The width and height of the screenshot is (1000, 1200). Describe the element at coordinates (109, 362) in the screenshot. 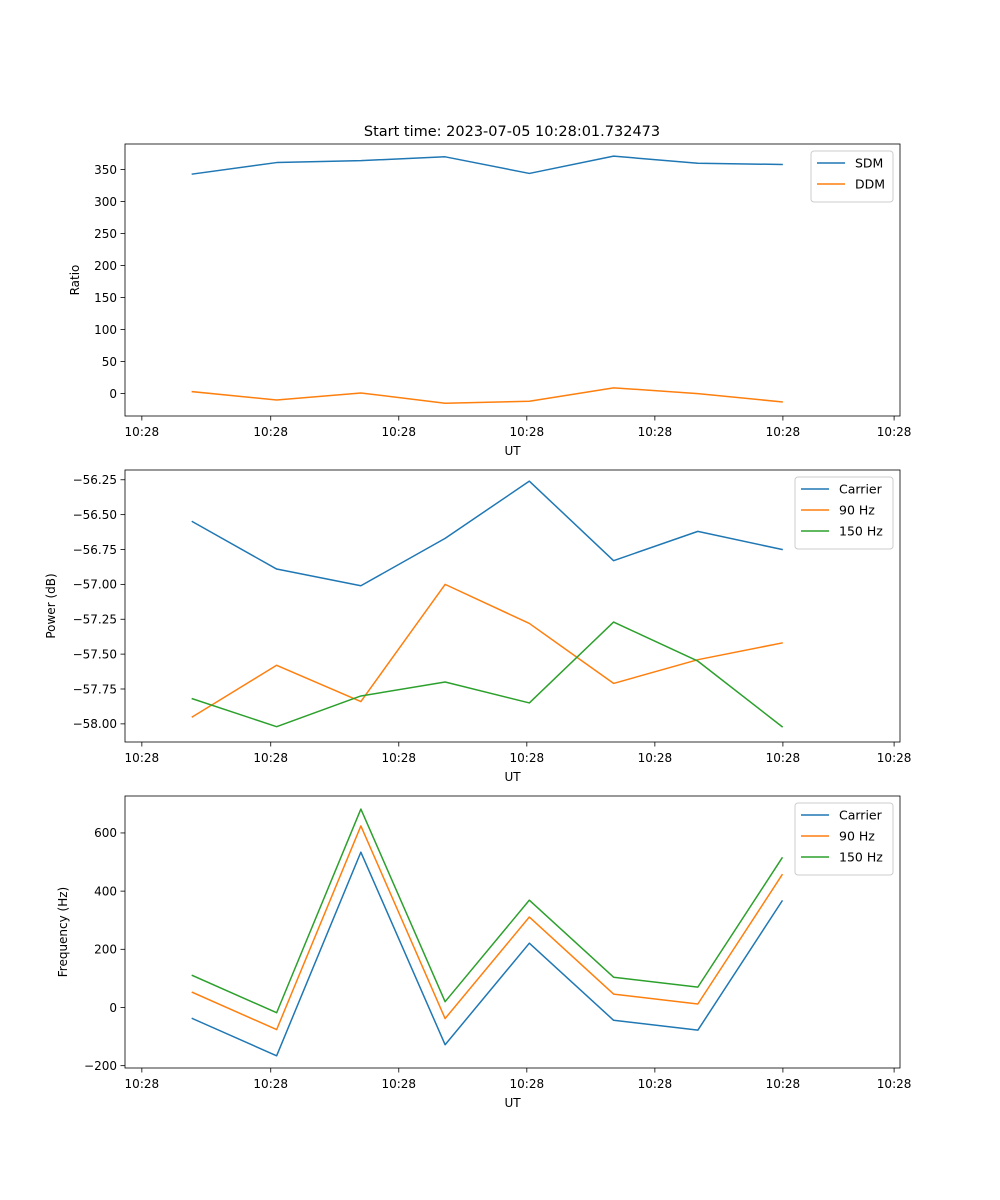

I see `y-tick-label: 50` at that location.